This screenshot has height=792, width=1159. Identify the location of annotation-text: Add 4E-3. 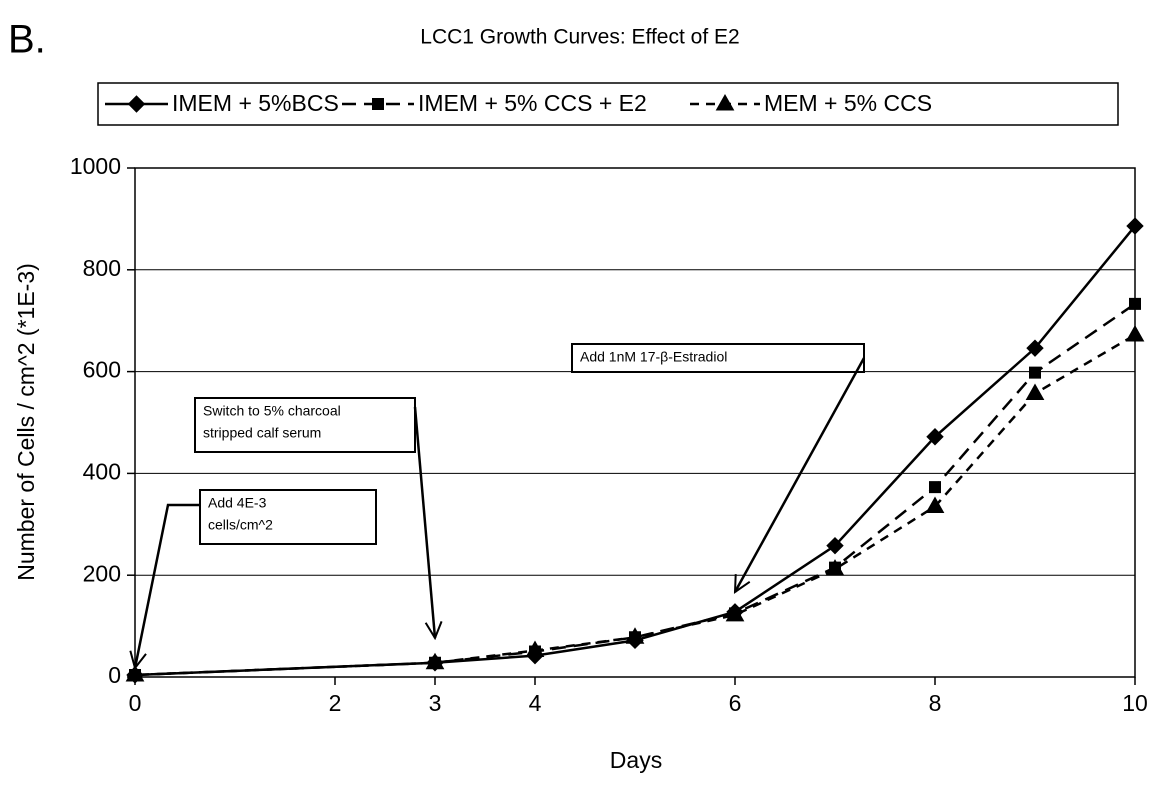
(237, 503).